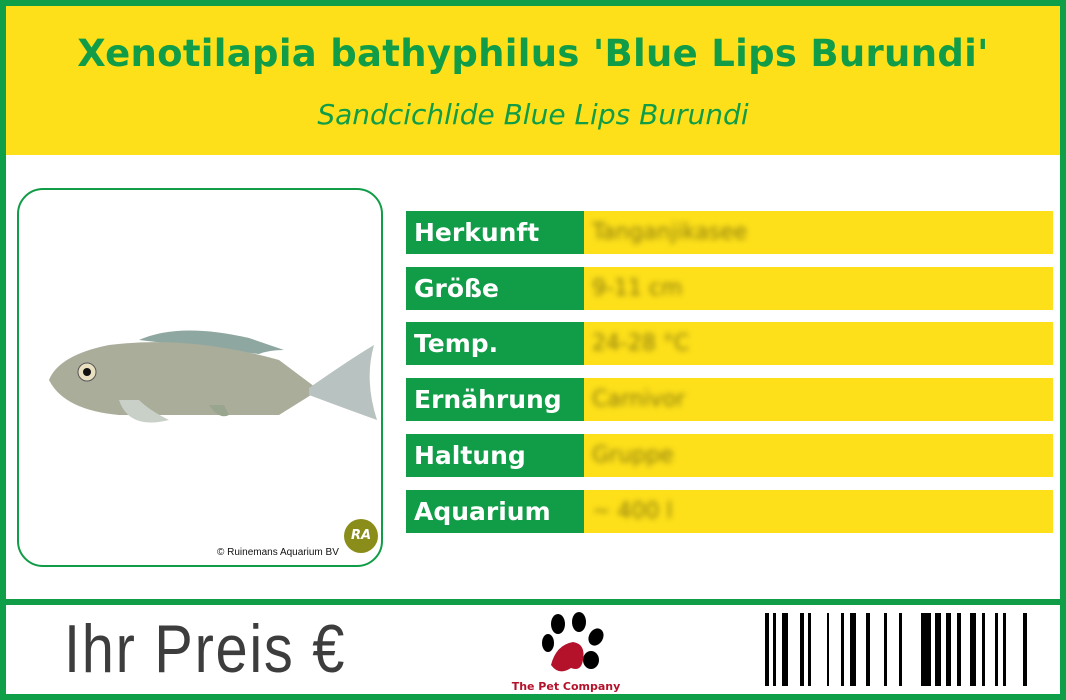 Image resolution: width=1066 pixels, height=700 pixels. Describe the element at coordinates (896, 649) in the screenshot. I see `barcode` at that location.